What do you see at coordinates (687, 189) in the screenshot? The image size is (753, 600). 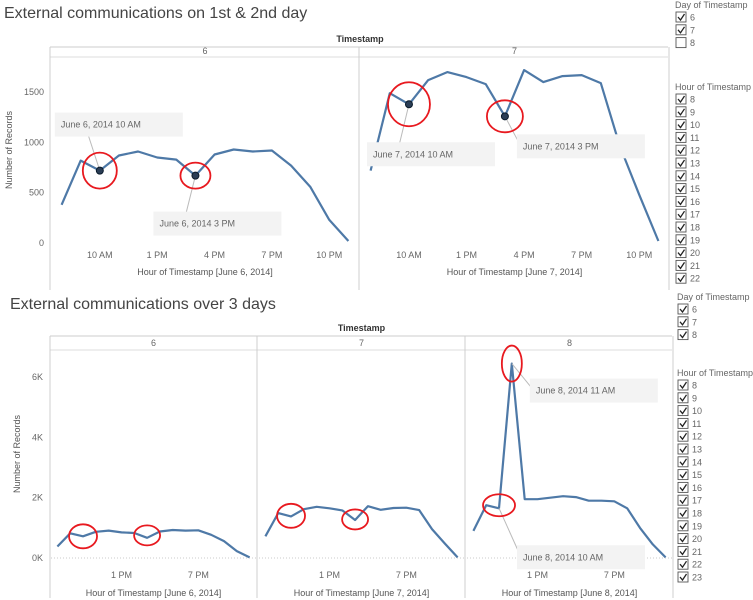 I see `filter-item: 15` at bounding box center [687, 189].